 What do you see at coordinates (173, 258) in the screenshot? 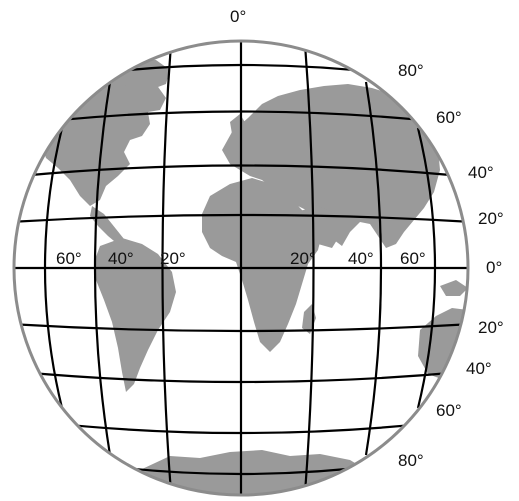
I see `label-lon-20-west: 20°` at bounding box center [173, 258].